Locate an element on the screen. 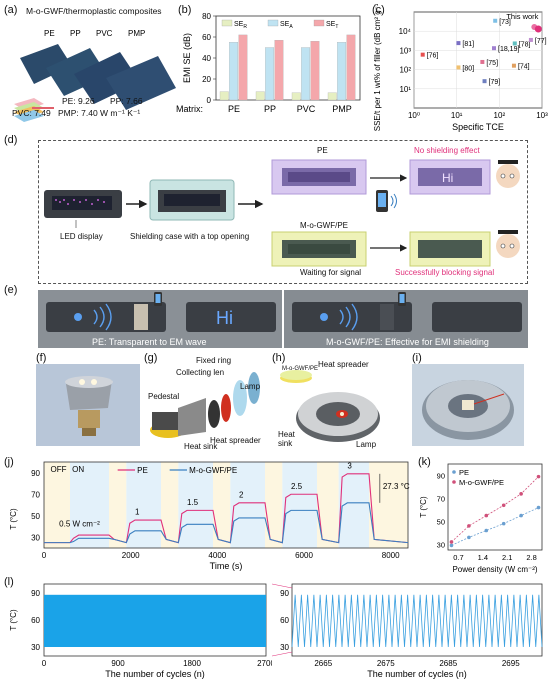 Image resolution: width=552 pixels, height=681 pixels. heat-sink-label-g: Heat sink is located at coordinates (201, 446).